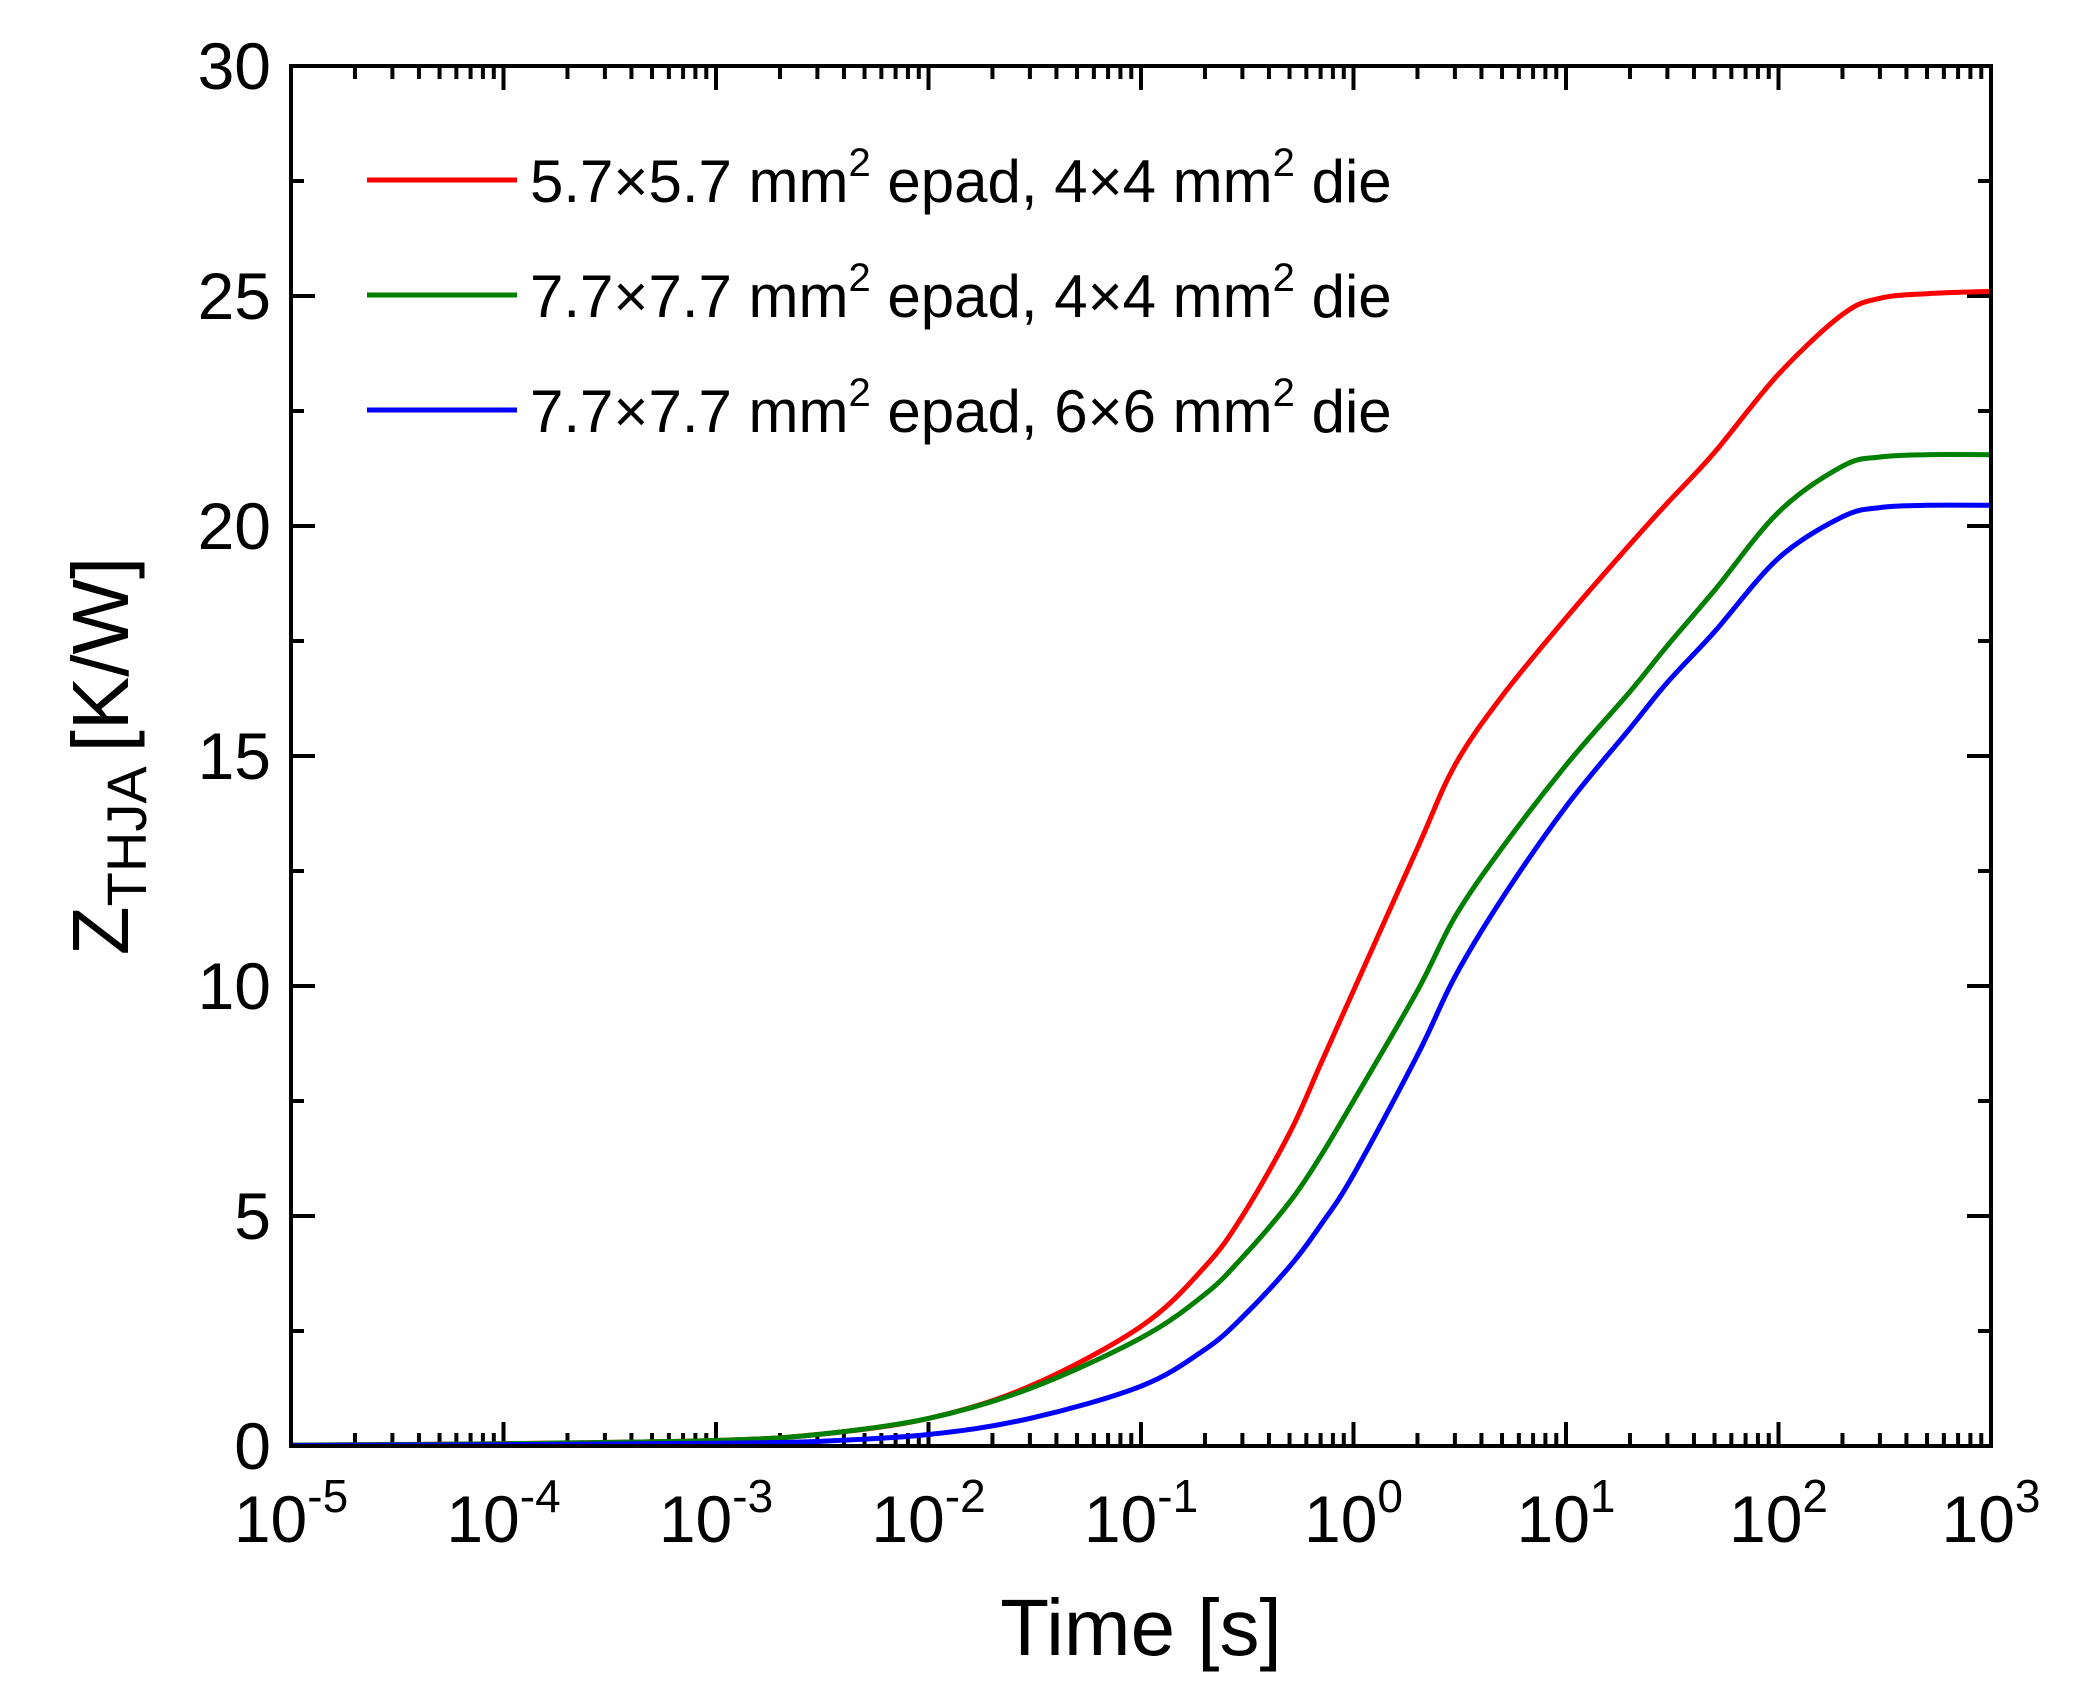 The height and width of the screenshot is (1698, 2095). I want to click on legend-text-part: epad, 6×6 mm, so click(1072, 411).